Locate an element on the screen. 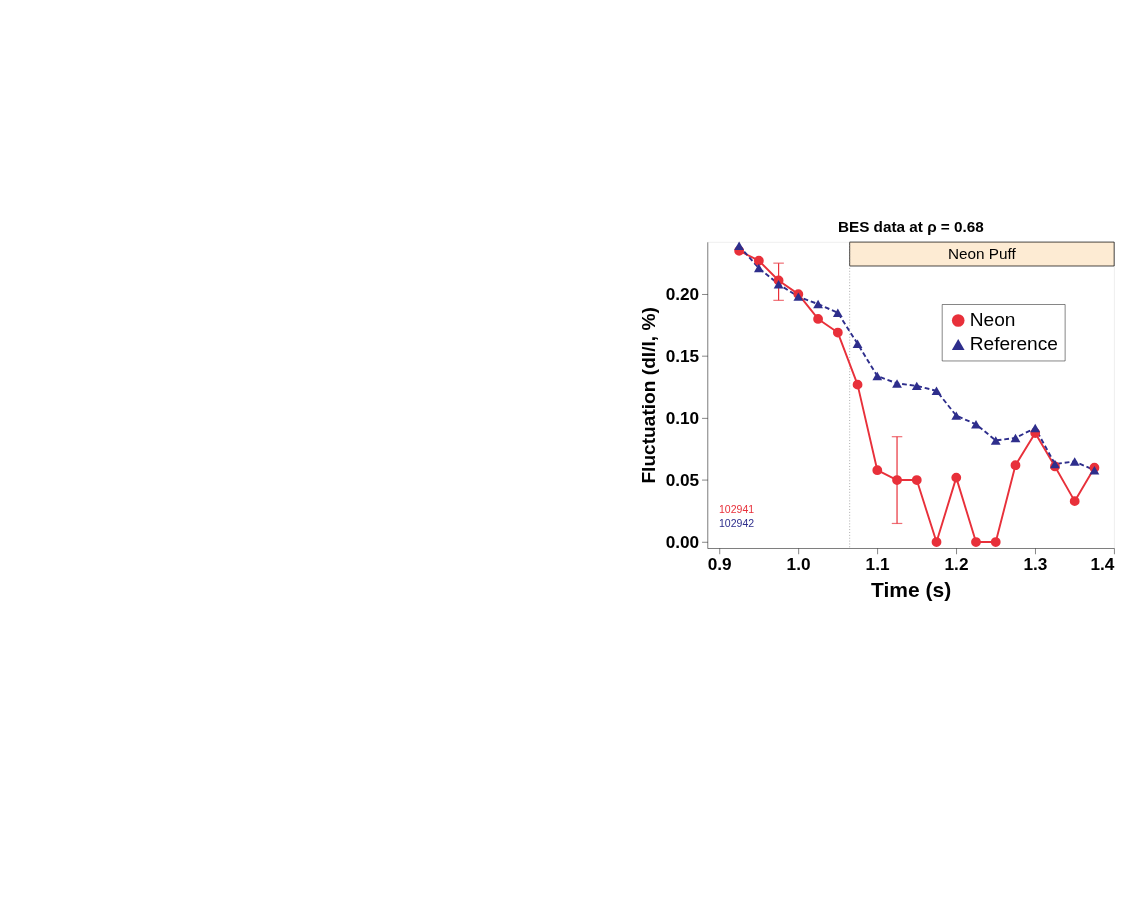 The image size is (1129, 909). x-tick-label: 1.2 is located at coordinates (956, 564).